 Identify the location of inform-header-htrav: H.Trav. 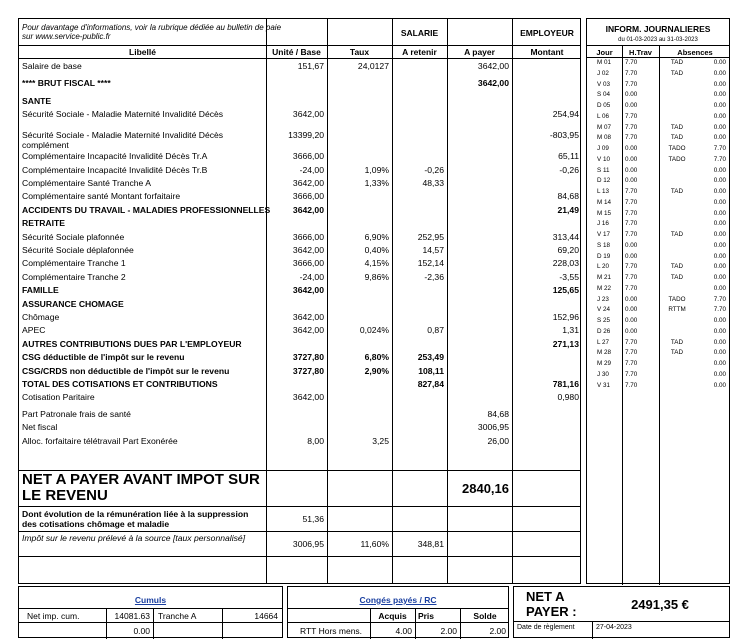
(640, 52).